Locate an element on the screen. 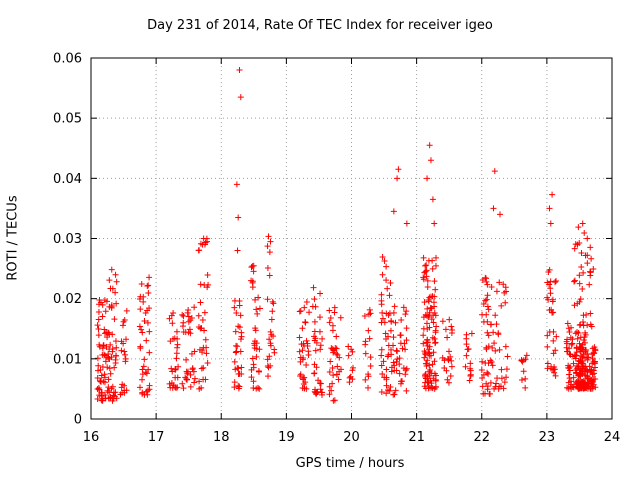  x-tick-label: 19 is located at coordinates (286, 437).